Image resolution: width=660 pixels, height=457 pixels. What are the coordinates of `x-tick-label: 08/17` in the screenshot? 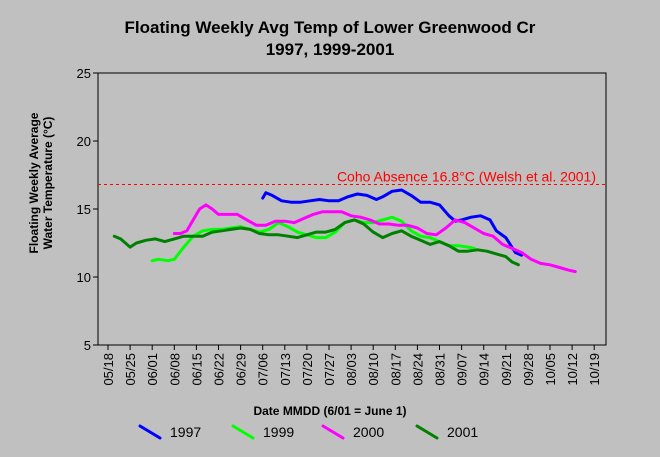 It's located at (395, 369).